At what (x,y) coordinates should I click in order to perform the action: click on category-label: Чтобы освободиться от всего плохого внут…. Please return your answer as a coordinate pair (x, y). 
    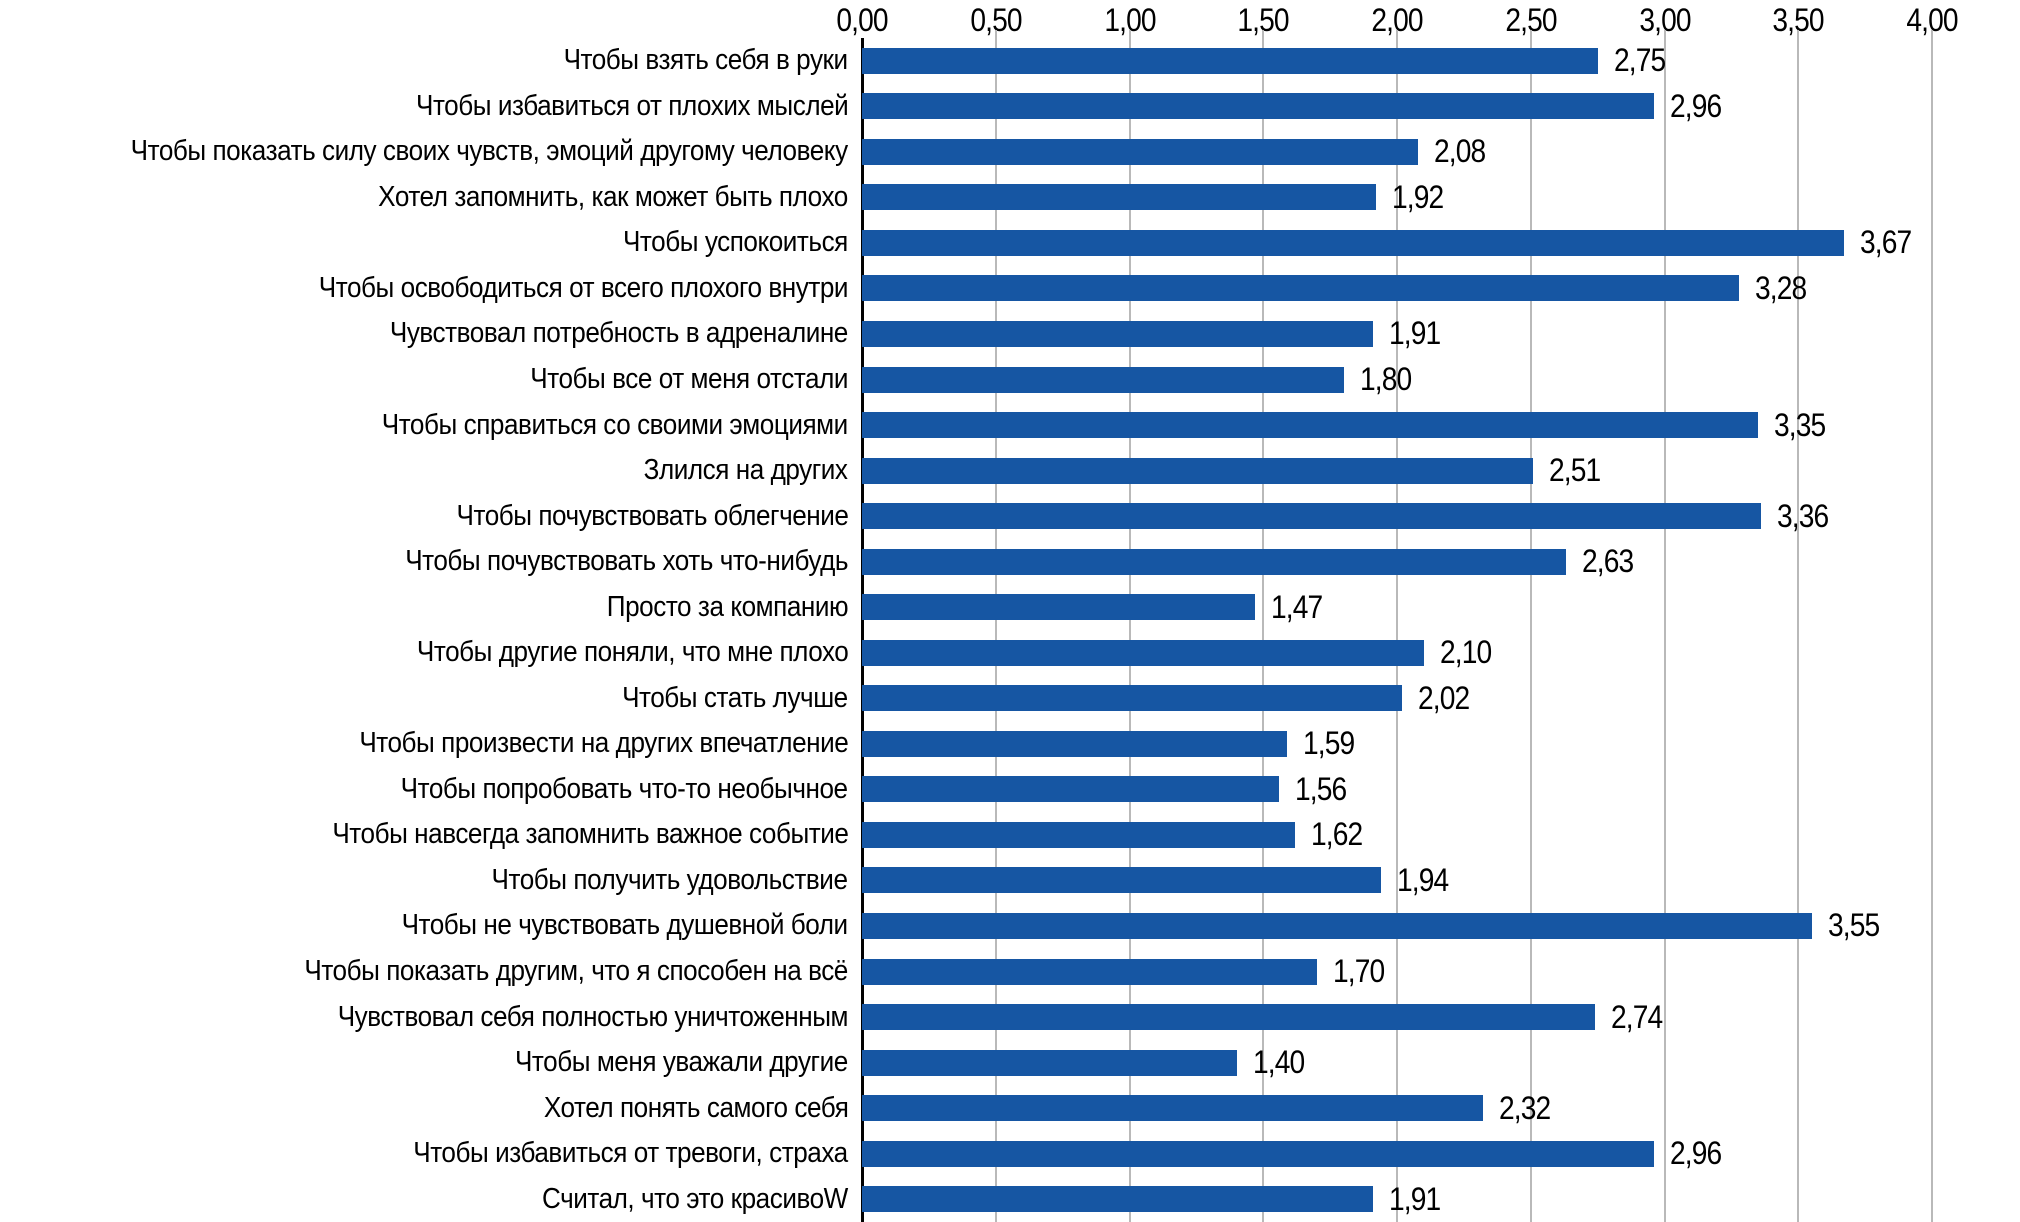
    Looking at the image, I should click on (583, 287).